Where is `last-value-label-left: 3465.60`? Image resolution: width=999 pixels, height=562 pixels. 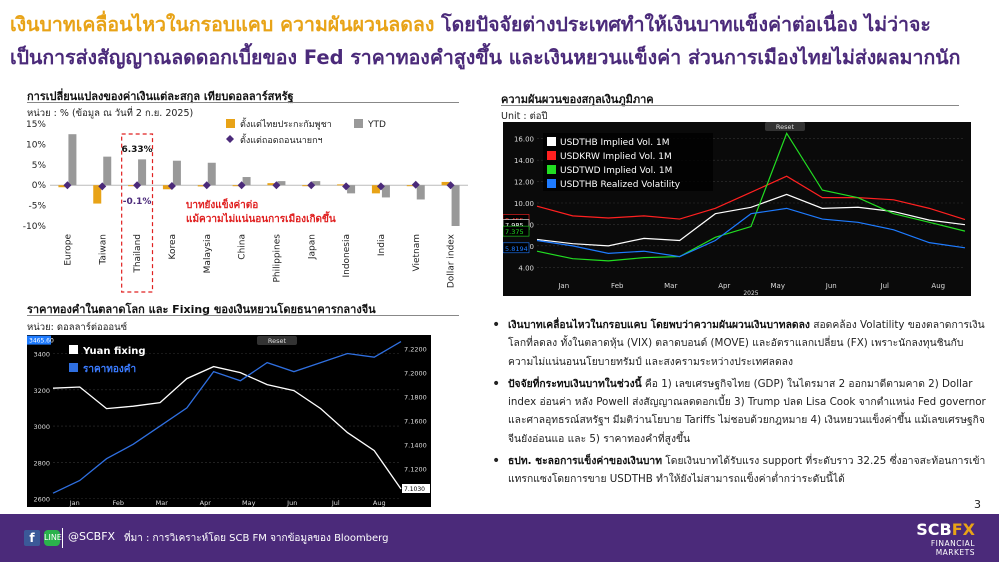
last-value-label-left: 3465.60 is located at coordinates (41, 341).